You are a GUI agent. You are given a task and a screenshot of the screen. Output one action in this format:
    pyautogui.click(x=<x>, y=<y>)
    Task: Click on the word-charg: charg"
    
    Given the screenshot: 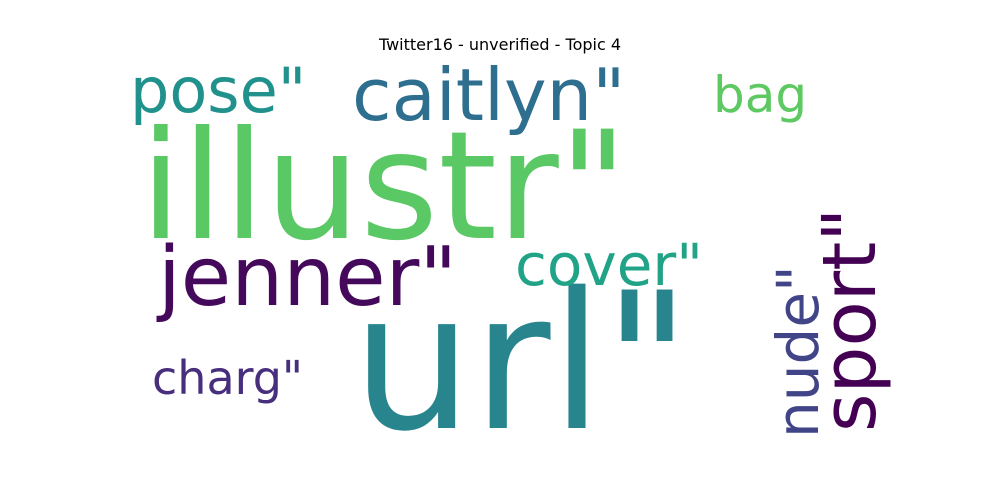 What is the action you would take?
    pyautogui.click(x=227, y=378)
    